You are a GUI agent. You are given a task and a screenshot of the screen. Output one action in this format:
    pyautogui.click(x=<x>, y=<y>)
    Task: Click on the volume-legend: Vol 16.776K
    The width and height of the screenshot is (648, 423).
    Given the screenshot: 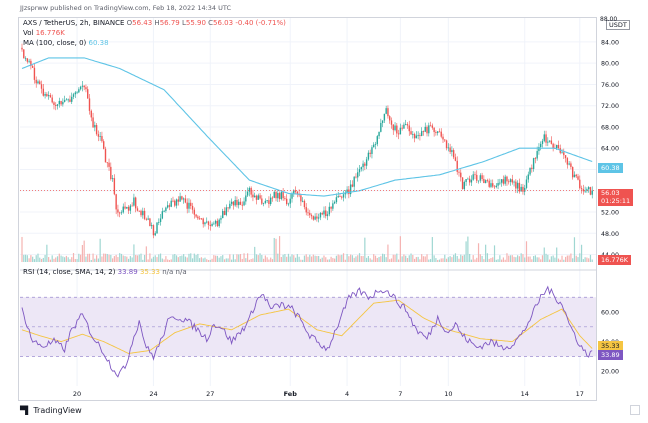 What is the action you would take?
    pyautogui.click(x=44, y=33)
    